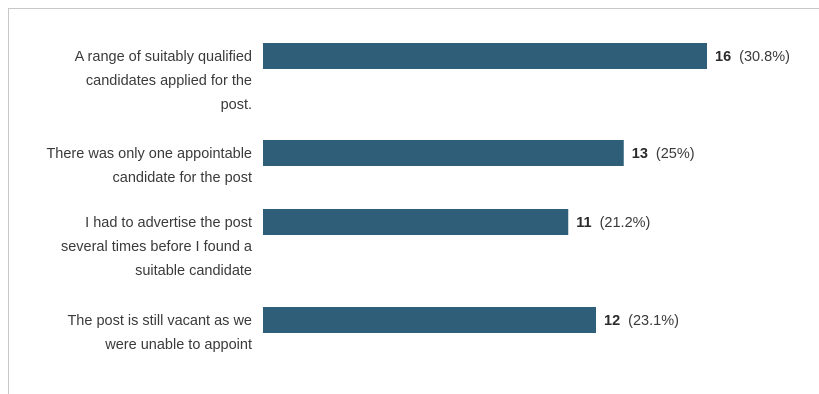 This screenshot has height=394, width=819. I want to click on category-label-line: several times before I found a, so click(157, 247).